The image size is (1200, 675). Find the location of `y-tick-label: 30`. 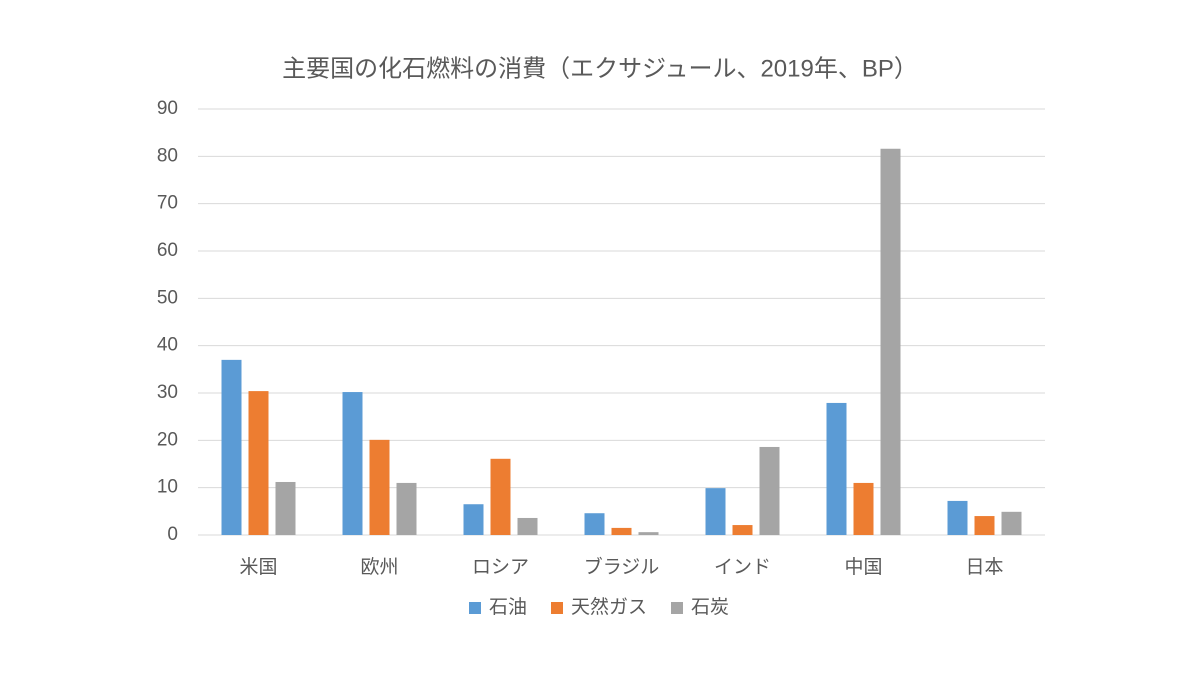

y-tick-label: 30 is located at coordinates (167, 392).